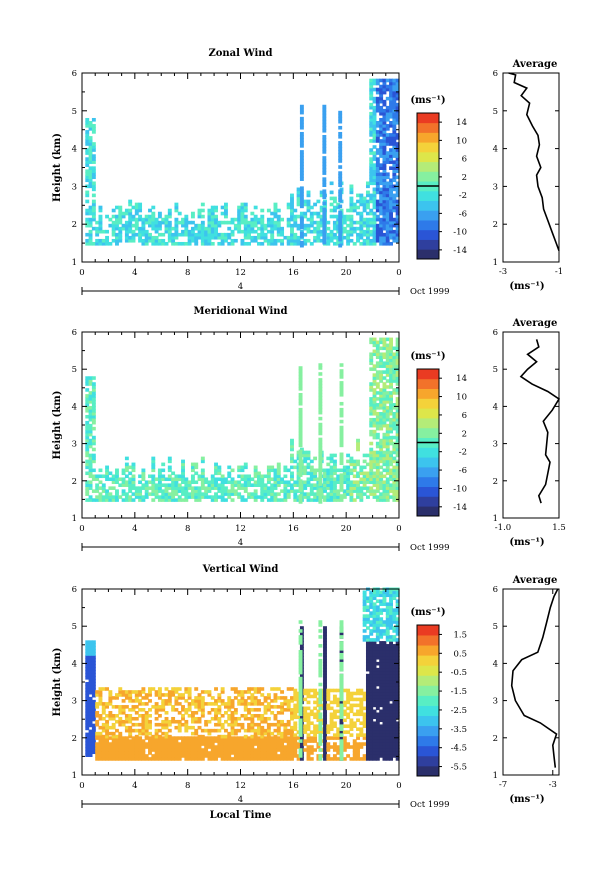 This screenshot has height=873, width=611. I want to click on x-tick-label: 8, so click(187, 273).